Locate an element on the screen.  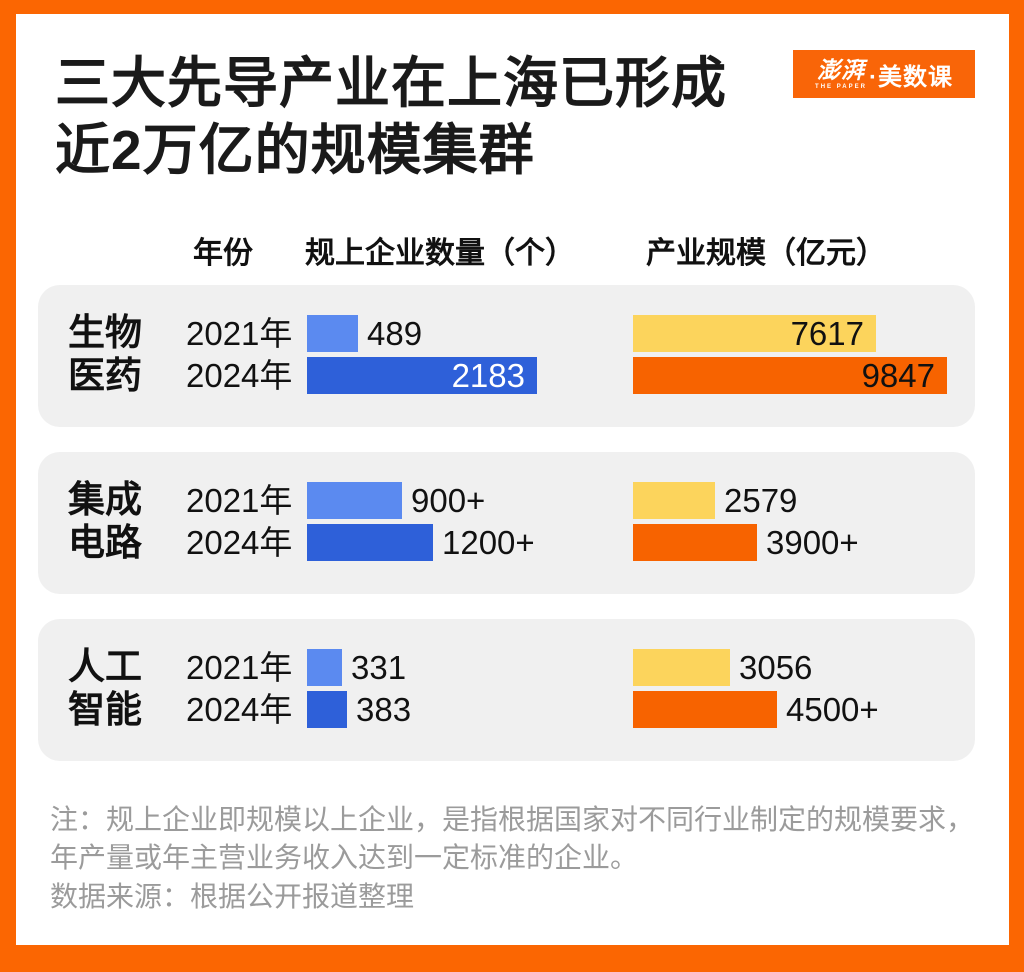
column-header-industry-scale: 产业规模（亿元） is located at coordinates (766, 253).